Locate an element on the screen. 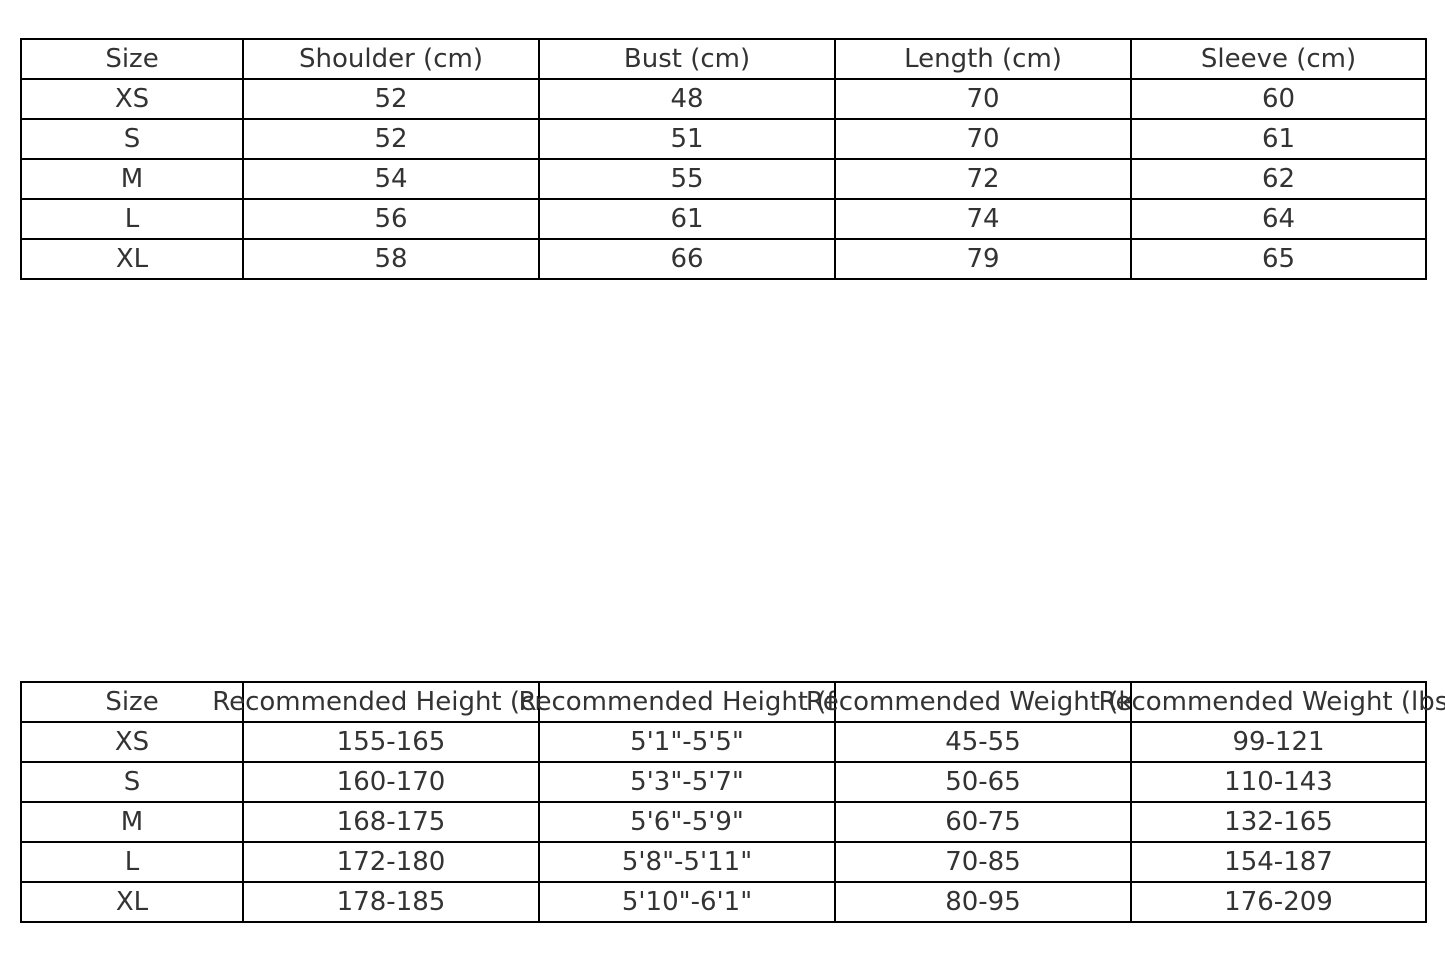  cell-value: L is located at coordinates (132, 862).